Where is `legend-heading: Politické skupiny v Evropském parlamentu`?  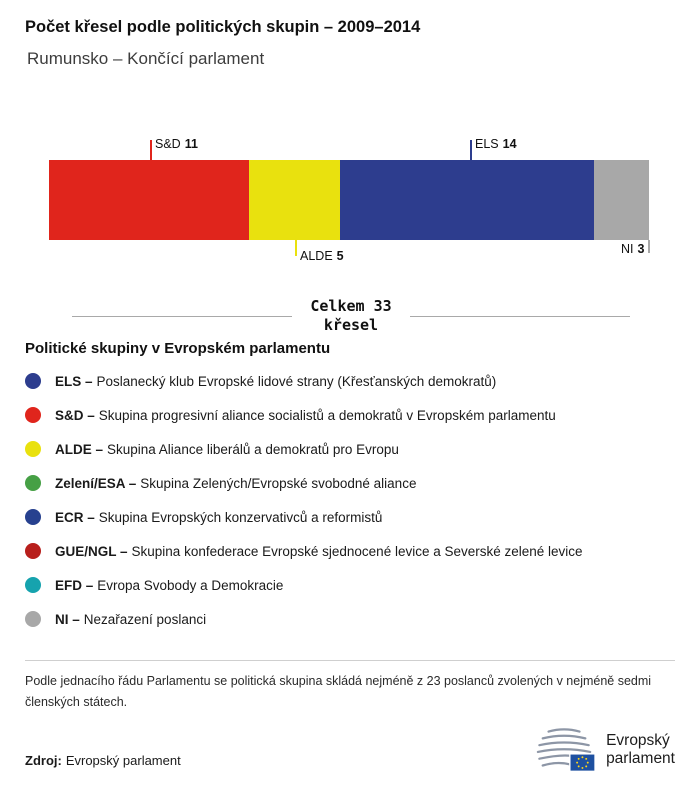 legend-heading: Politické skupiny v Evropském parlamentu is located at coordinates (178, 348).